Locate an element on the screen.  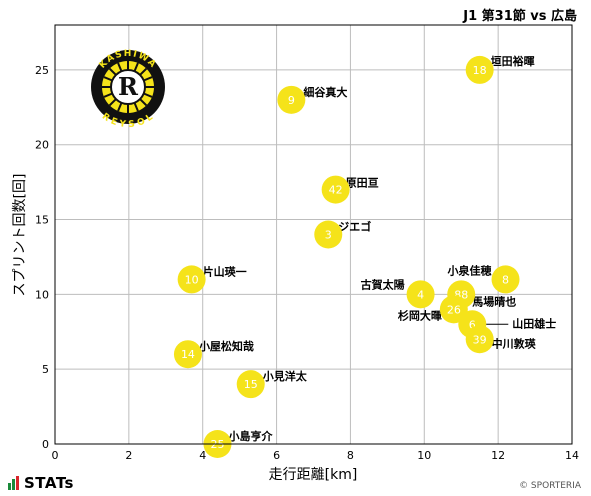
point-number: 8 is located at coordinates (505, 279).